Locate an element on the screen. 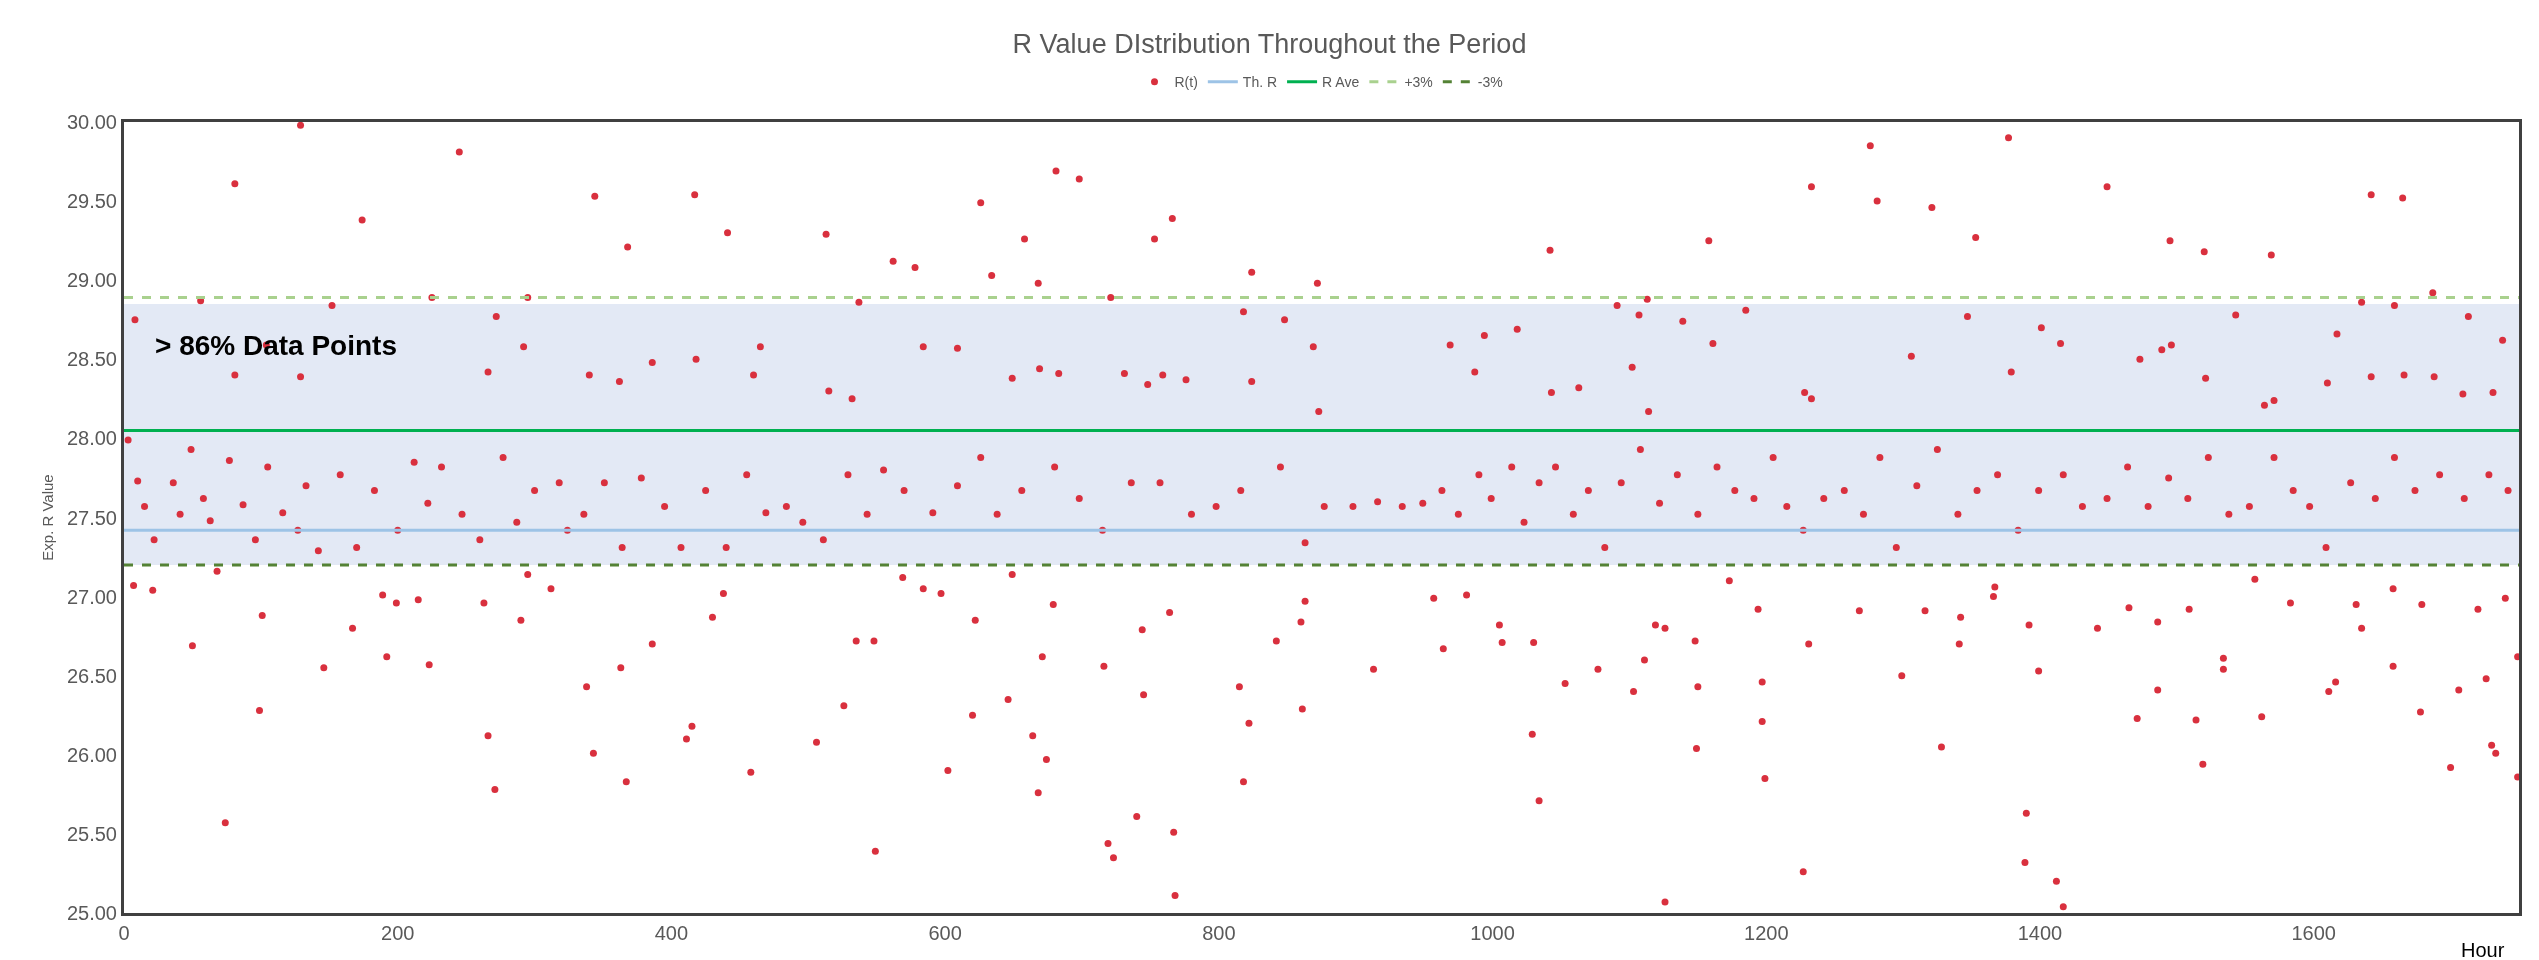 This screenshot has width=2539, height=960. band-label: > 86% Data Points is located at coordinates (276, 345).